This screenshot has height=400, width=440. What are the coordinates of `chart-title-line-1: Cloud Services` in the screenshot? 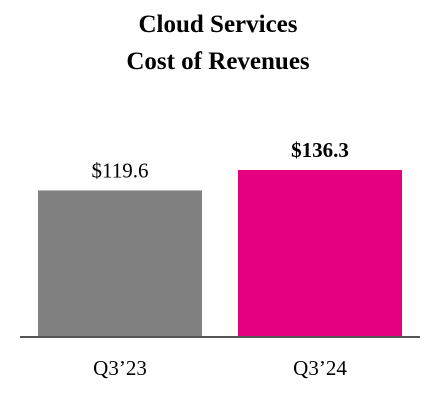 It's located at (217, 24).